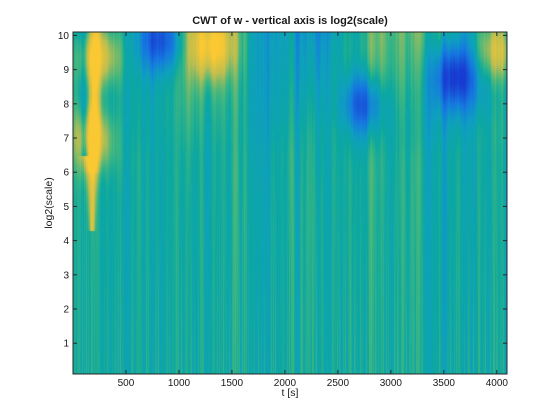 The image size is (560, 420). What do you see at coordinates (126, 383) in the screenshot?
I see `x-tick-label: 500` at bounding box center [126, 383].